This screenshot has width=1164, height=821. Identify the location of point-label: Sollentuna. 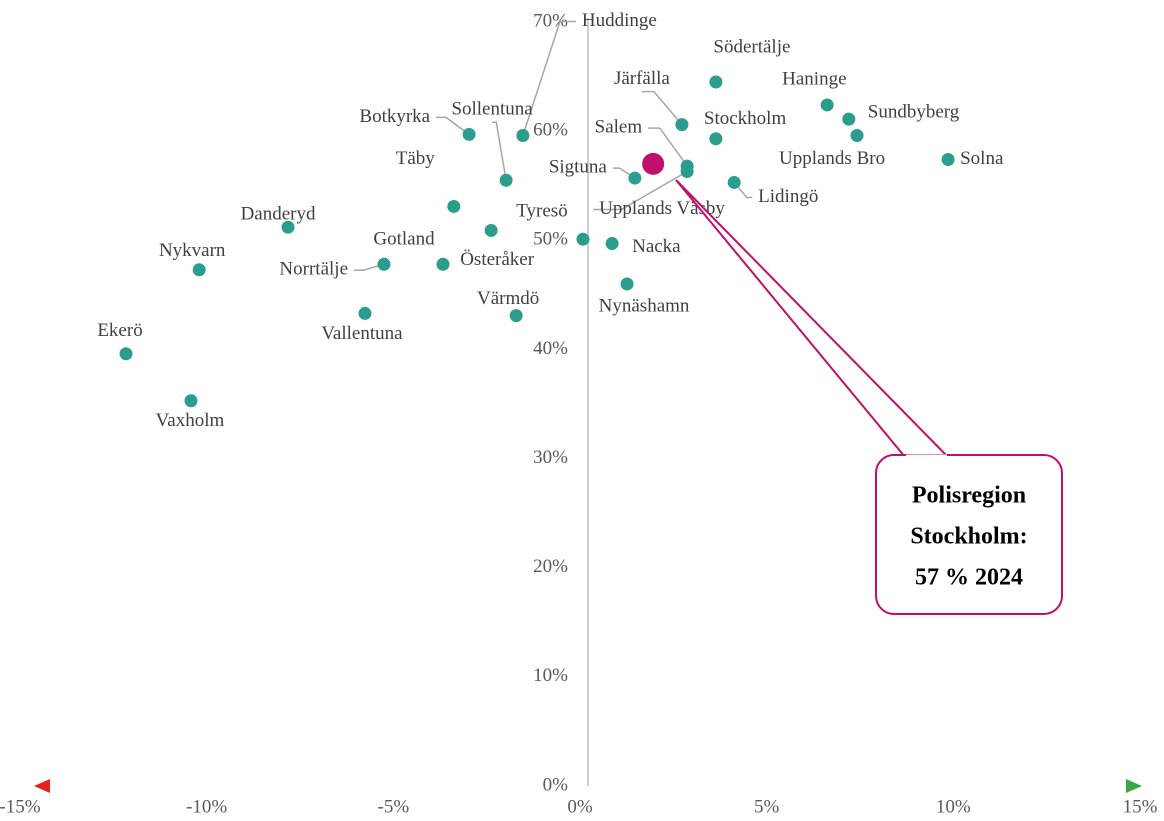
(492, 109).